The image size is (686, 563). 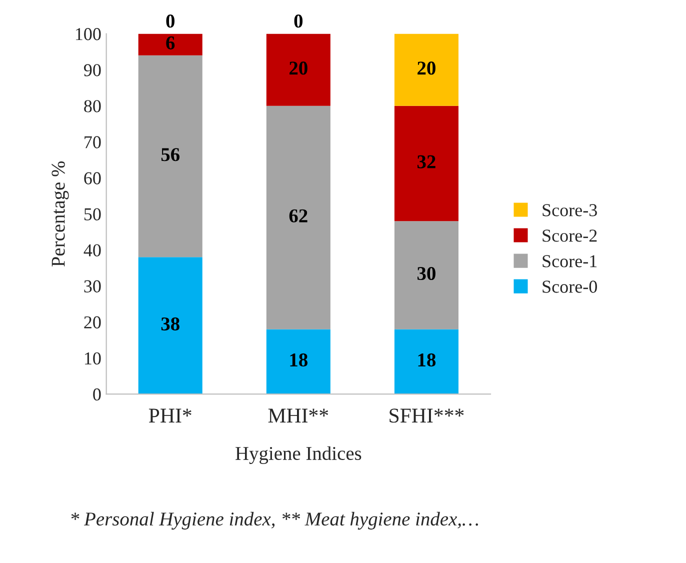 I want to click on y-axis-title: Percentage %, so click(x=60, y=214).